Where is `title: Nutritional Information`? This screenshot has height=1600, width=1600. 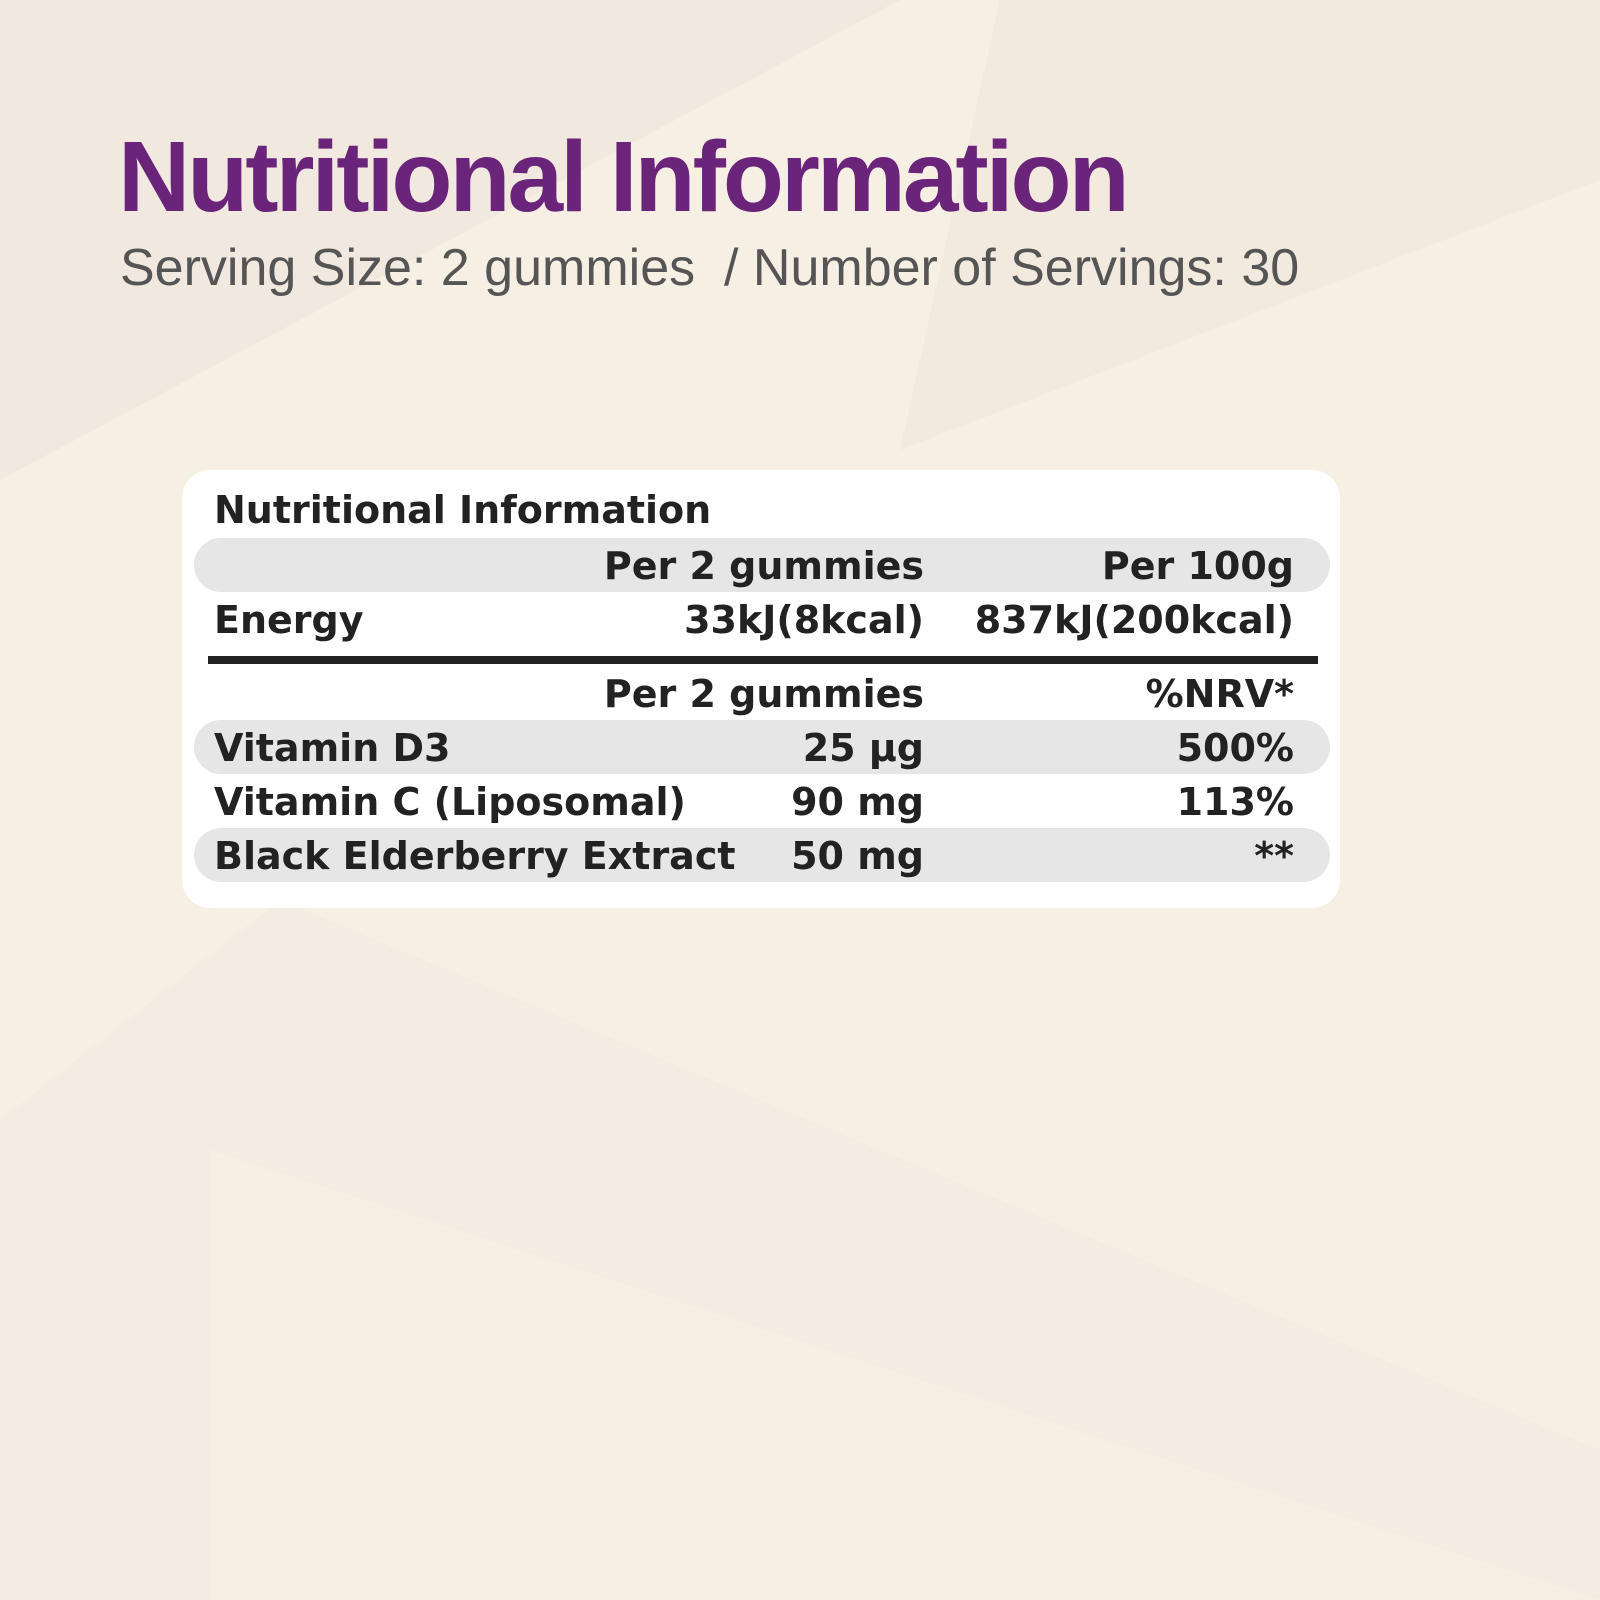
title: Nutritional Information is located at coordinates (624, 177).